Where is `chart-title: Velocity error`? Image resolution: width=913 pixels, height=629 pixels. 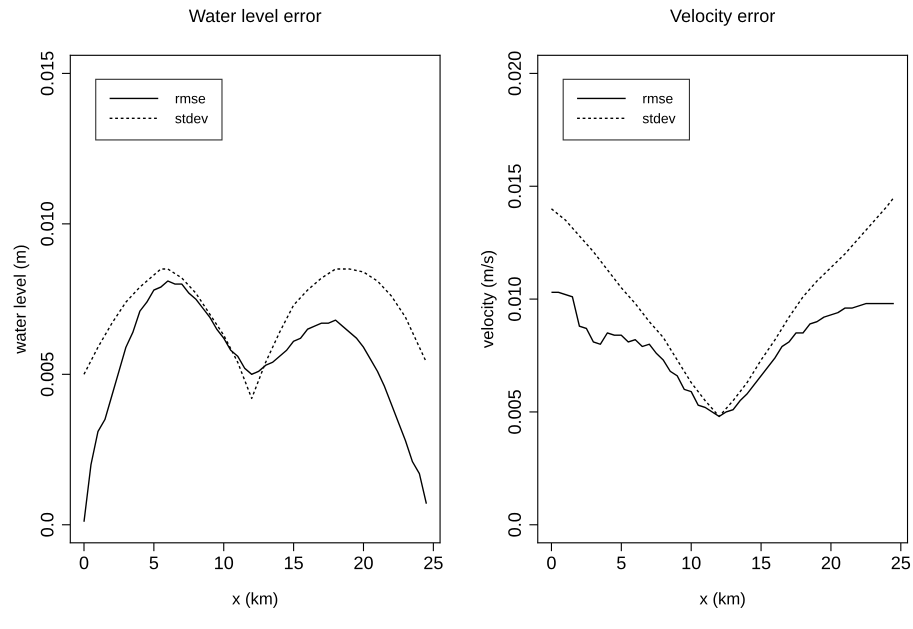 chart-title: Velocity error is located at coordinates (723, 17).